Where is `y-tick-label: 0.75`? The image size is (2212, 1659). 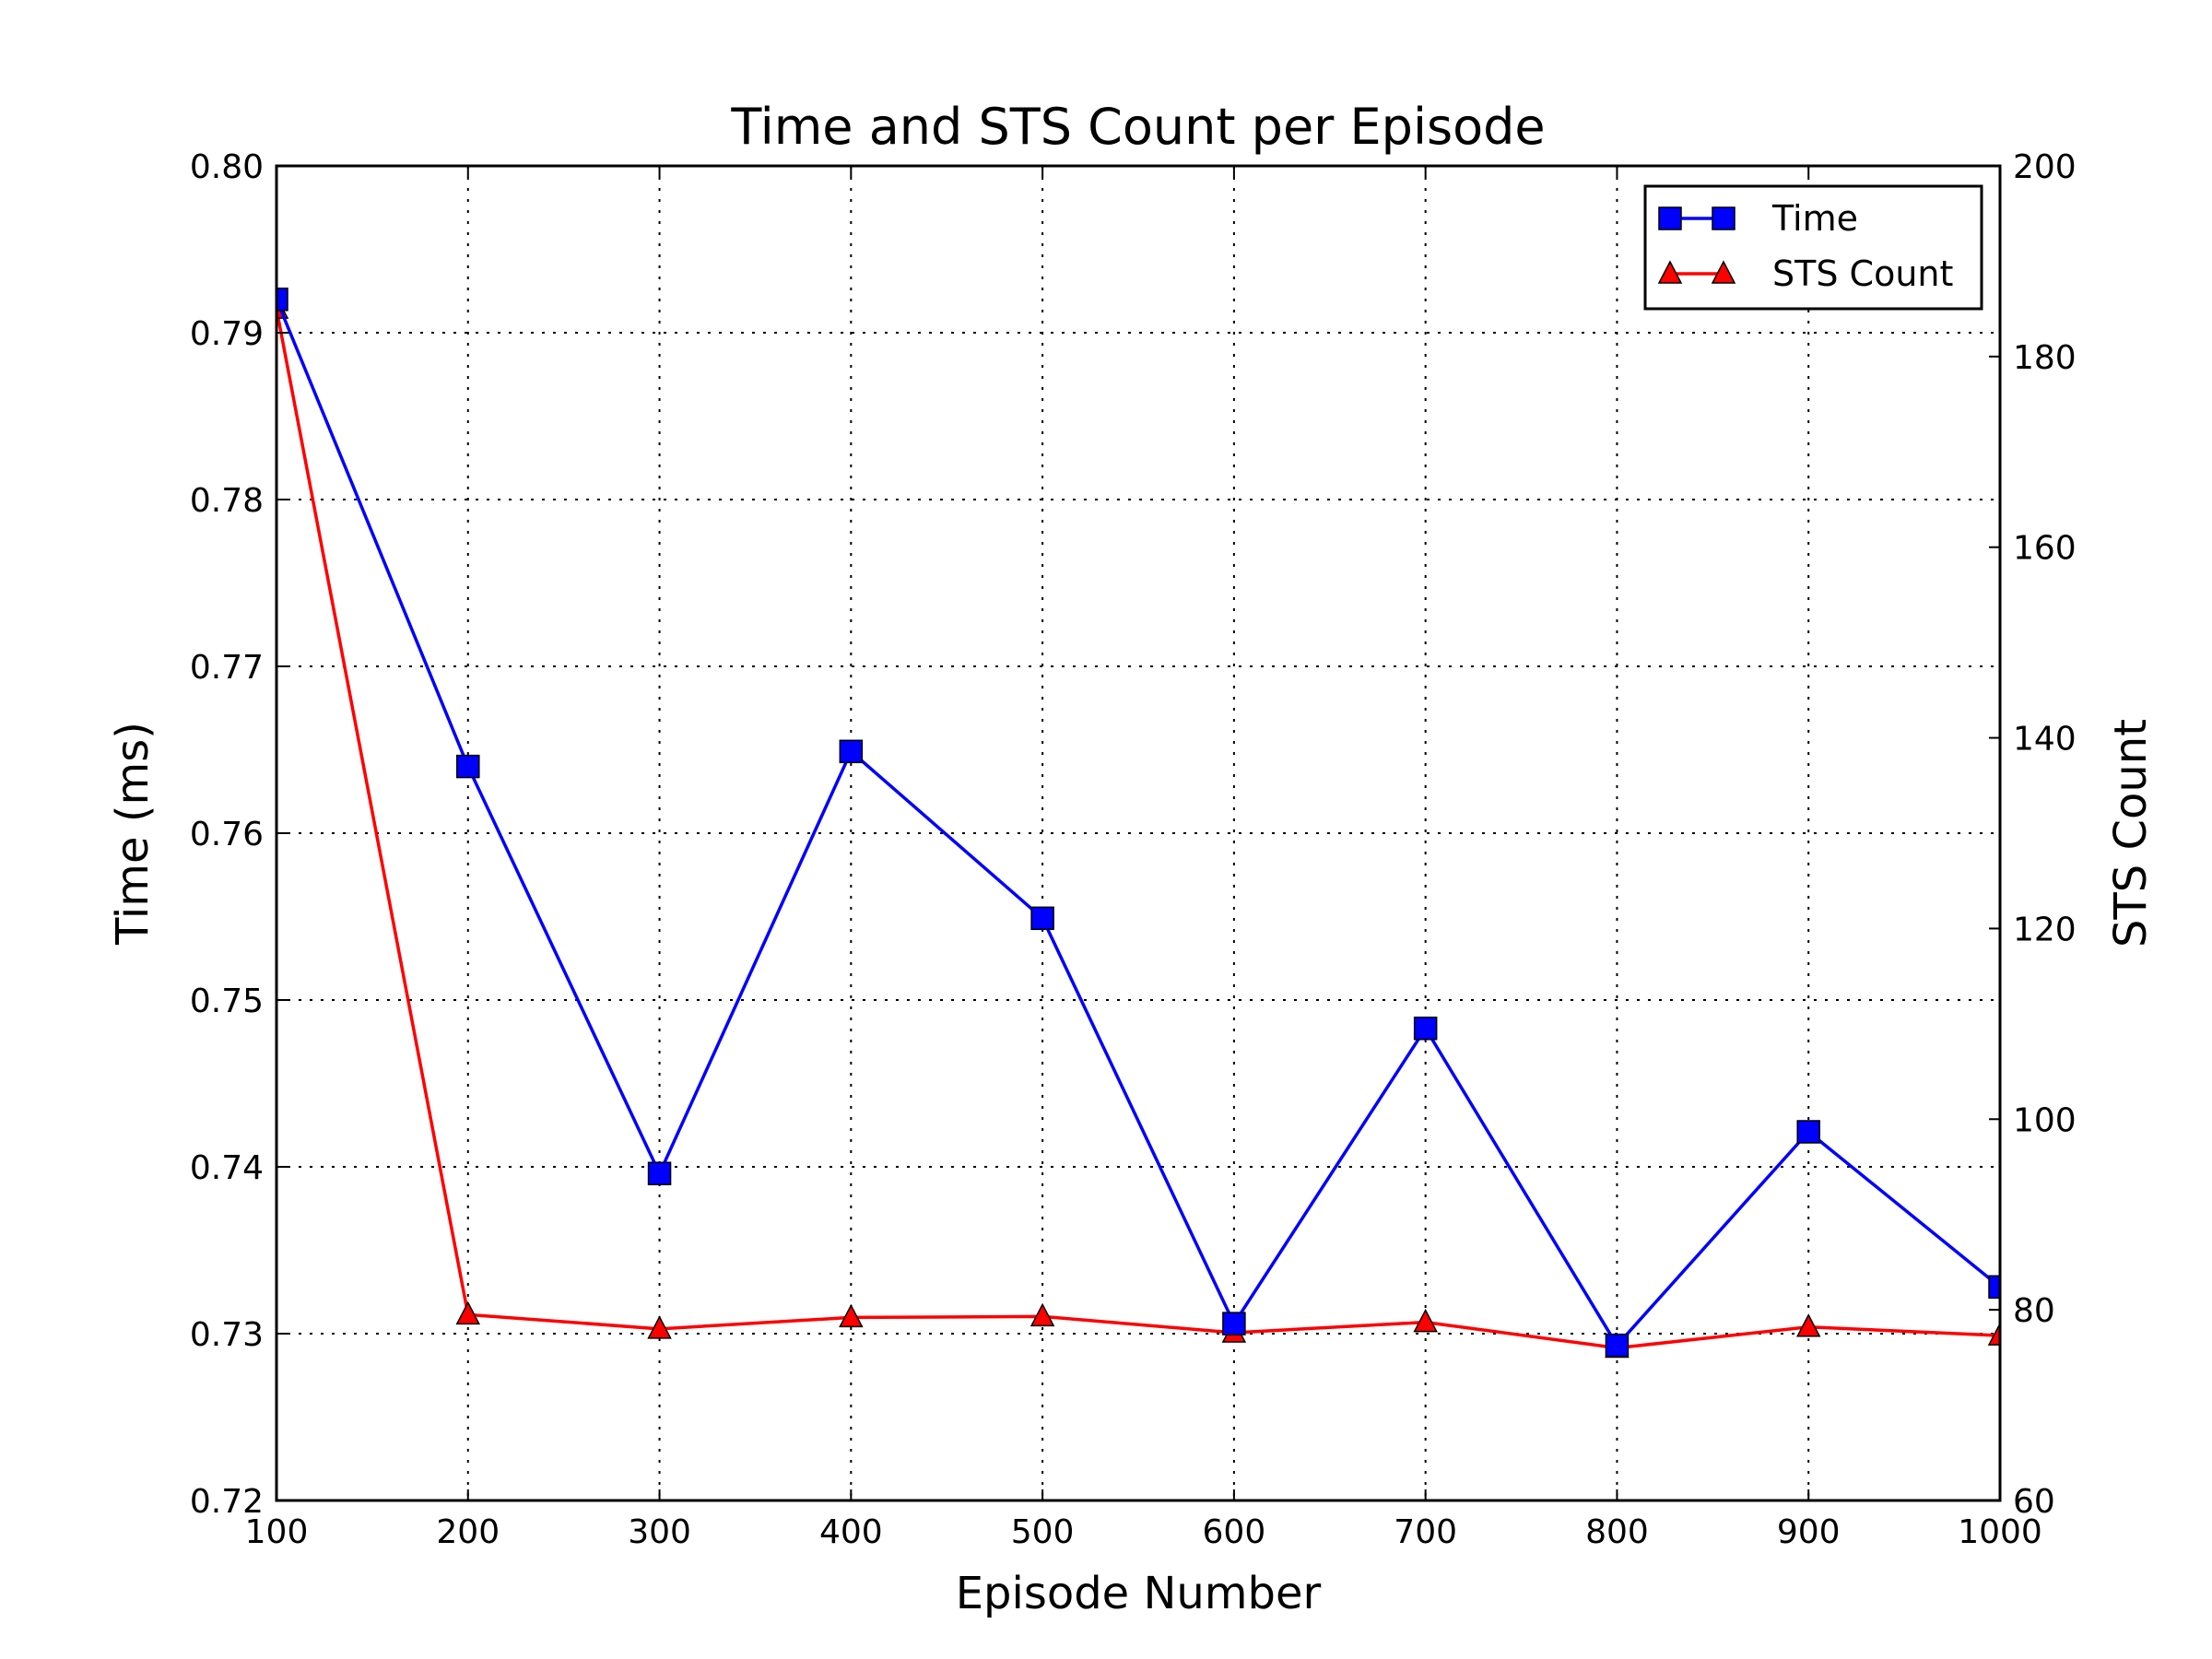
y-tick-label: 0.75 is located at coordinates (227, 1001).